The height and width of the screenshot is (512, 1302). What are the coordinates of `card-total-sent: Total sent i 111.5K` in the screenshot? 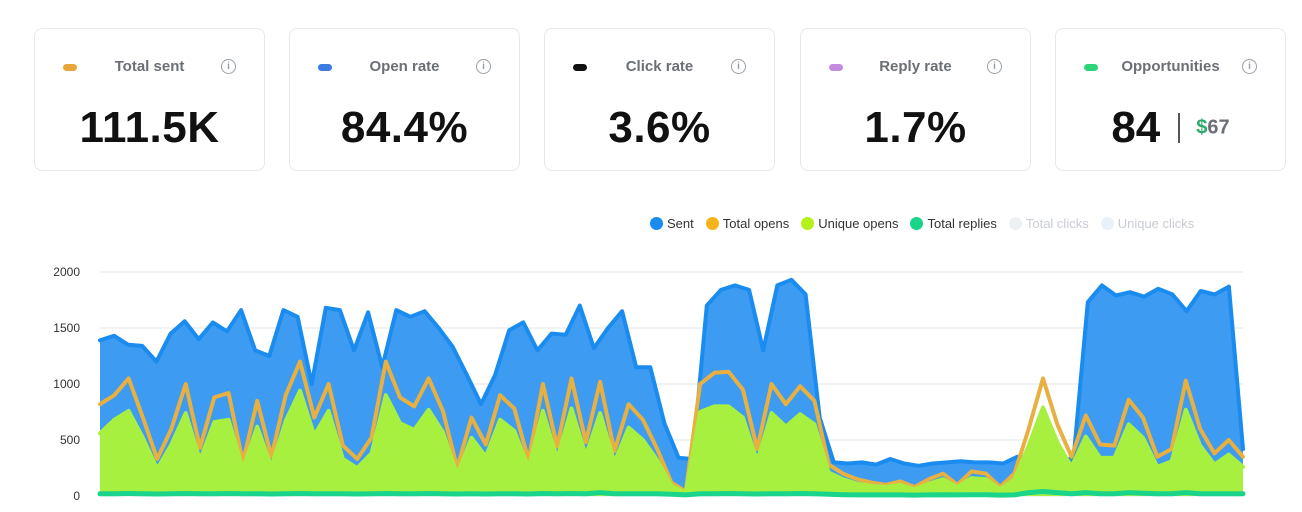 It's located at (149, 99).